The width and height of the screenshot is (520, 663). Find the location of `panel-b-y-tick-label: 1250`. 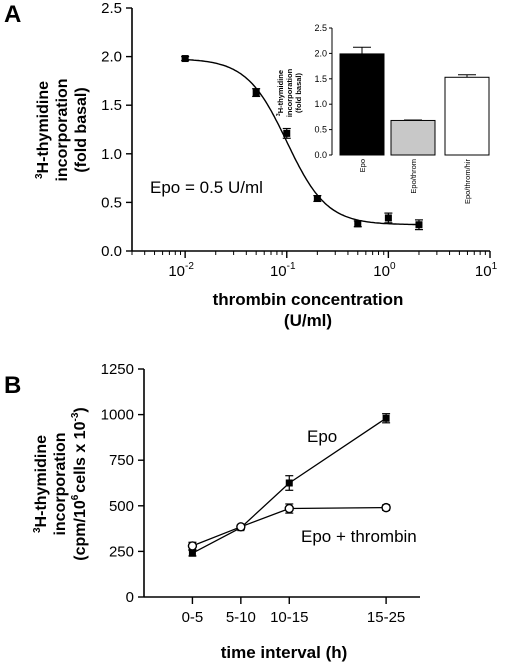

panel-b-y-tick-label: 1250 is located at coordinates (117, 369).